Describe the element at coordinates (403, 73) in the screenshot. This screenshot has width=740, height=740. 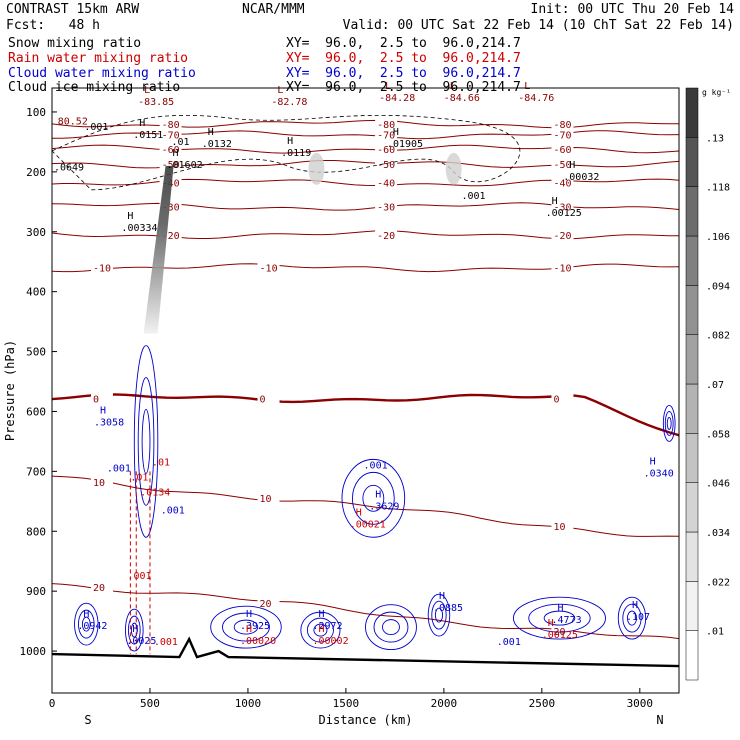
I see `field-xy-cloud-water: XY= 96.0, 2.5 to 96.0,214.7` at that location.